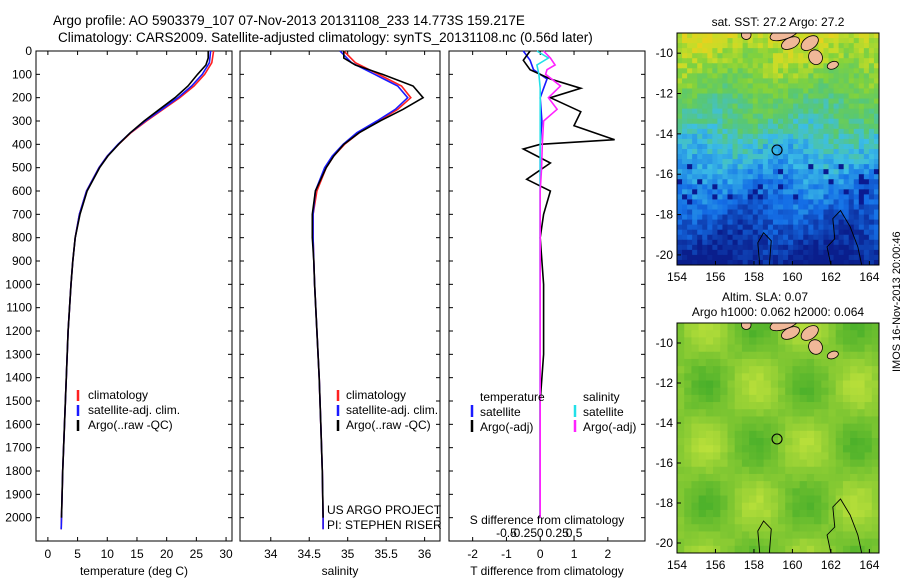 The height and width of the screenshot is (580, 900). I want to click on depth-tick-label: 800, so click(22, 238).